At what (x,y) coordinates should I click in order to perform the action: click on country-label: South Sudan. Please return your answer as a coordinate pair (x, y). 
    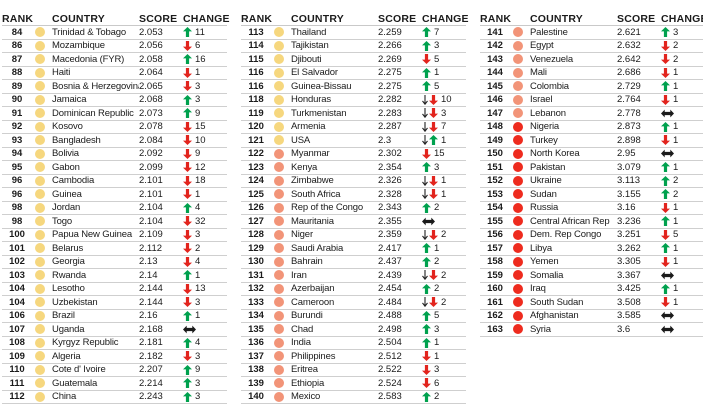
    Looking at the image, I should click on (557, 302).